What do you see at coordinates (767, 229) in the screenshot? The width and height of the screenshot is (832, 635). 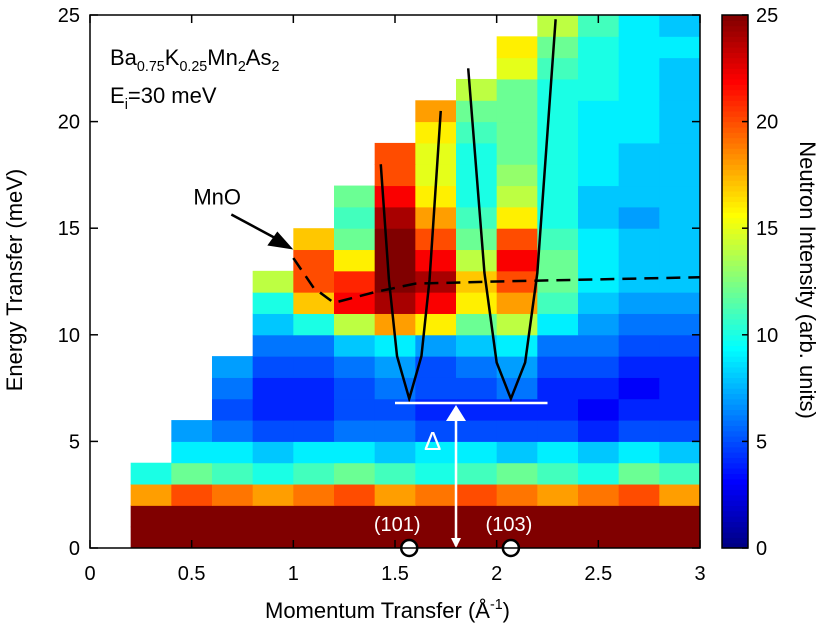 I see `colorbar-tick-label: 15` at bounding box center [767, 229].